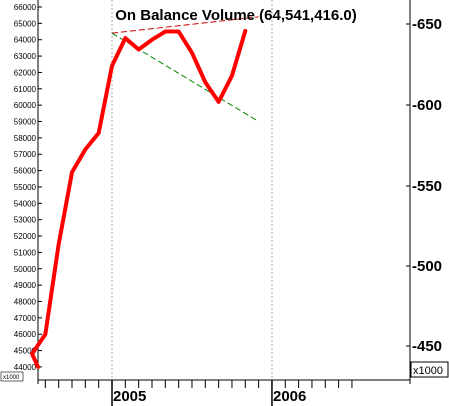 The image size is (449, 406). Describe the element at coordinates (25, 23) in the screenshot. I see `left-tick-label: 65000` at that location.